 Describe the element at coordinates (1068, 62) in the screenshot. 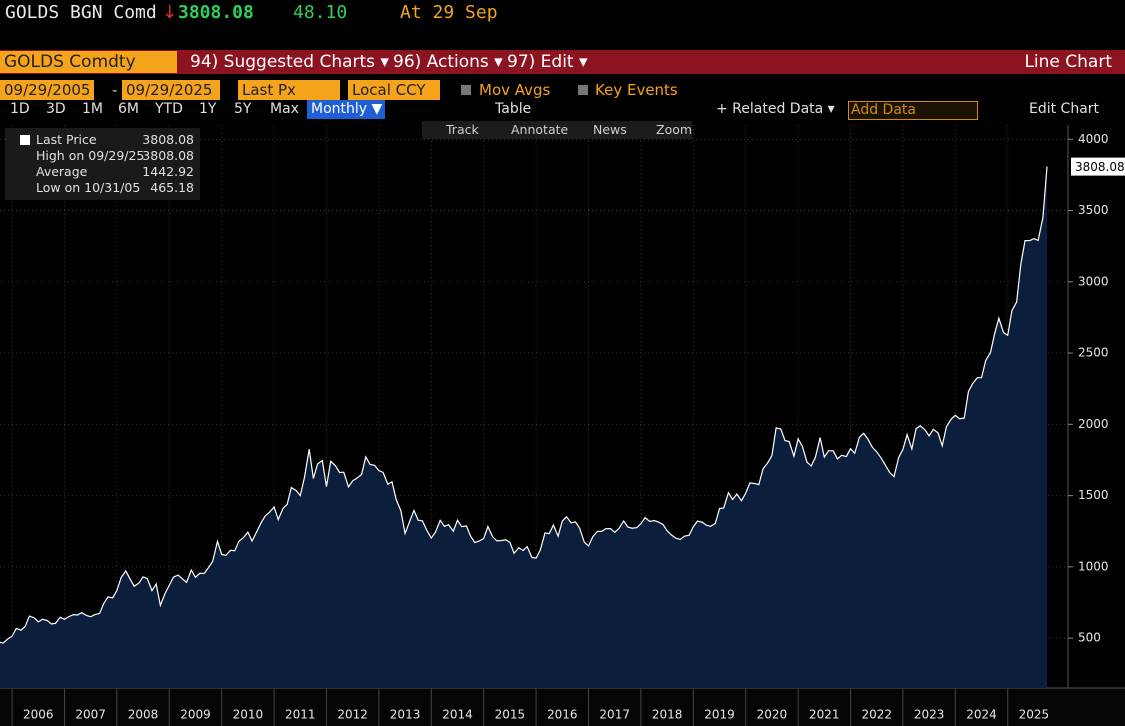

I see `chart-type: Line Chart` at that location.